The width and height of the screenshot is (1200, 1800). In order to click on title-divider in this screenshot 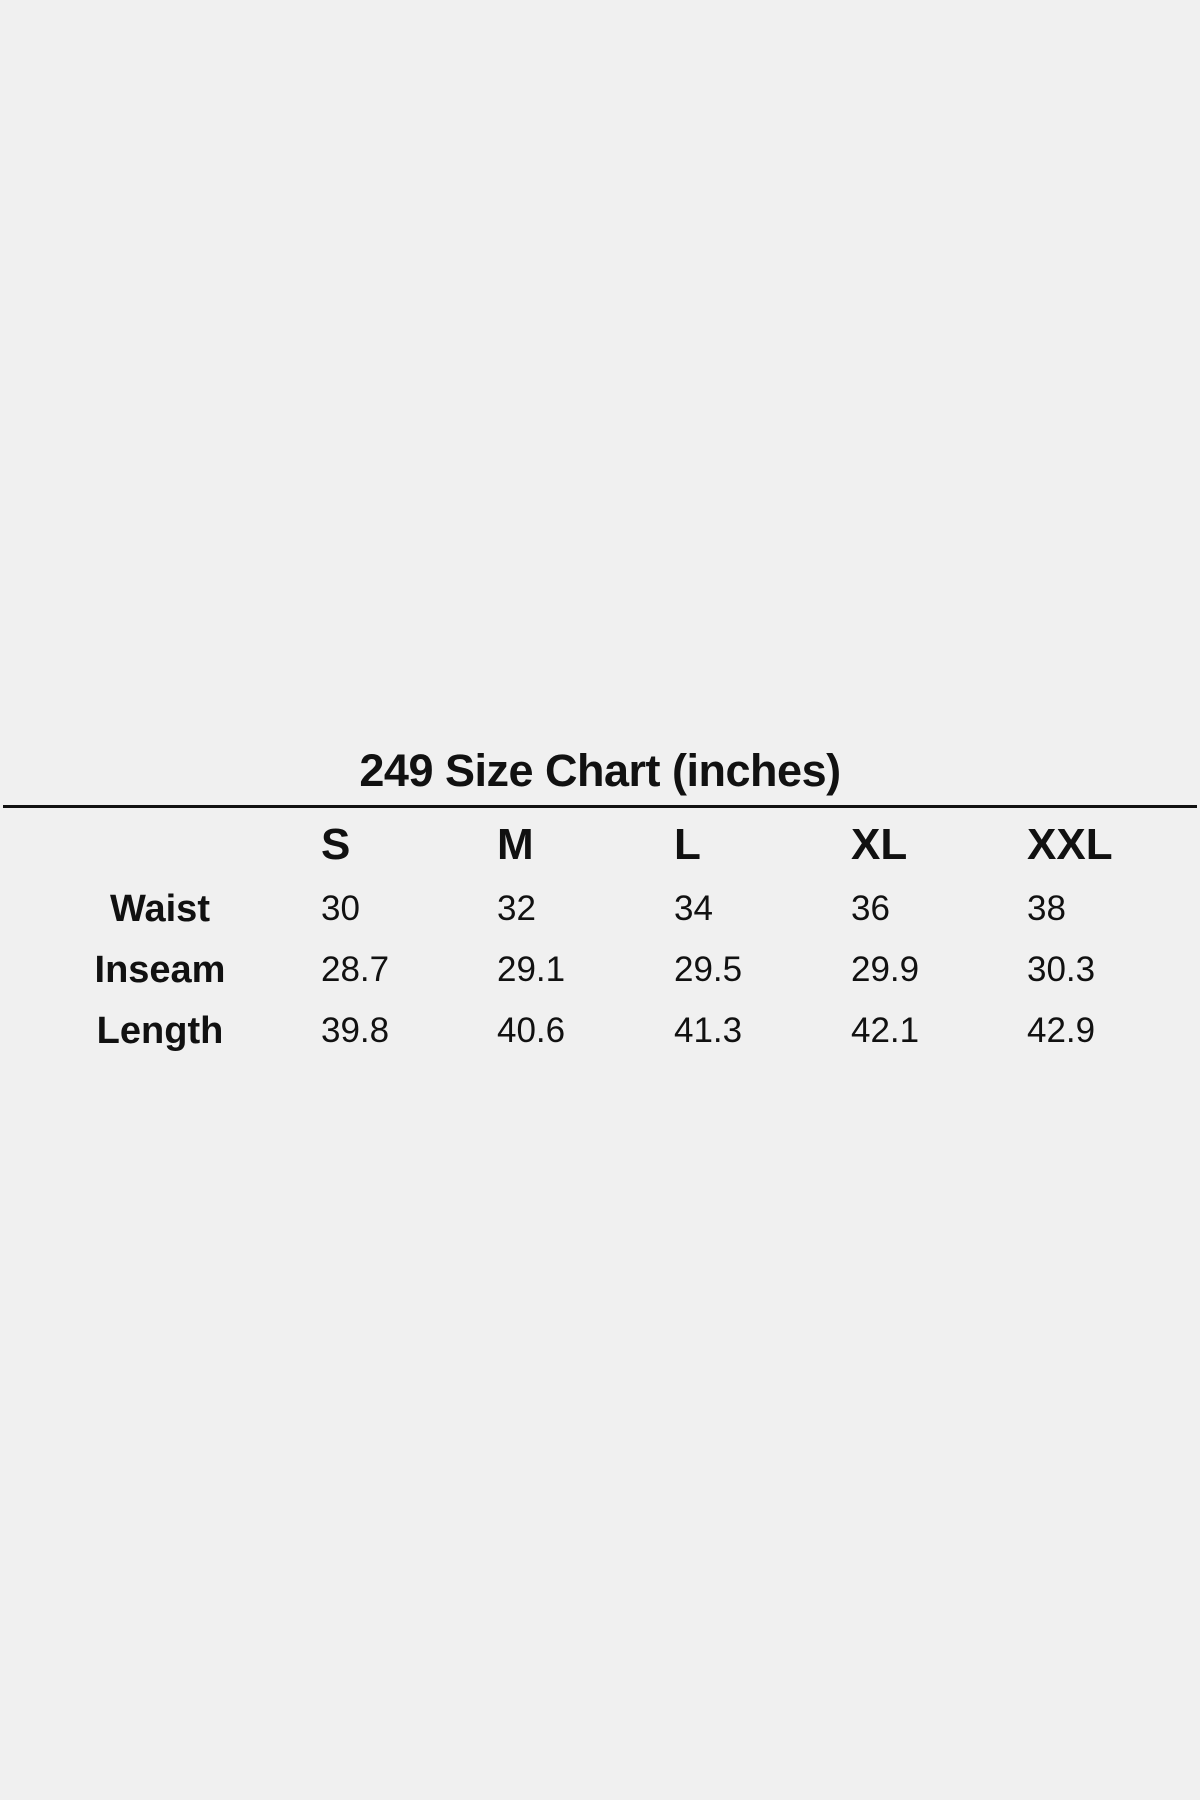, I will do `click(600, 806)`.